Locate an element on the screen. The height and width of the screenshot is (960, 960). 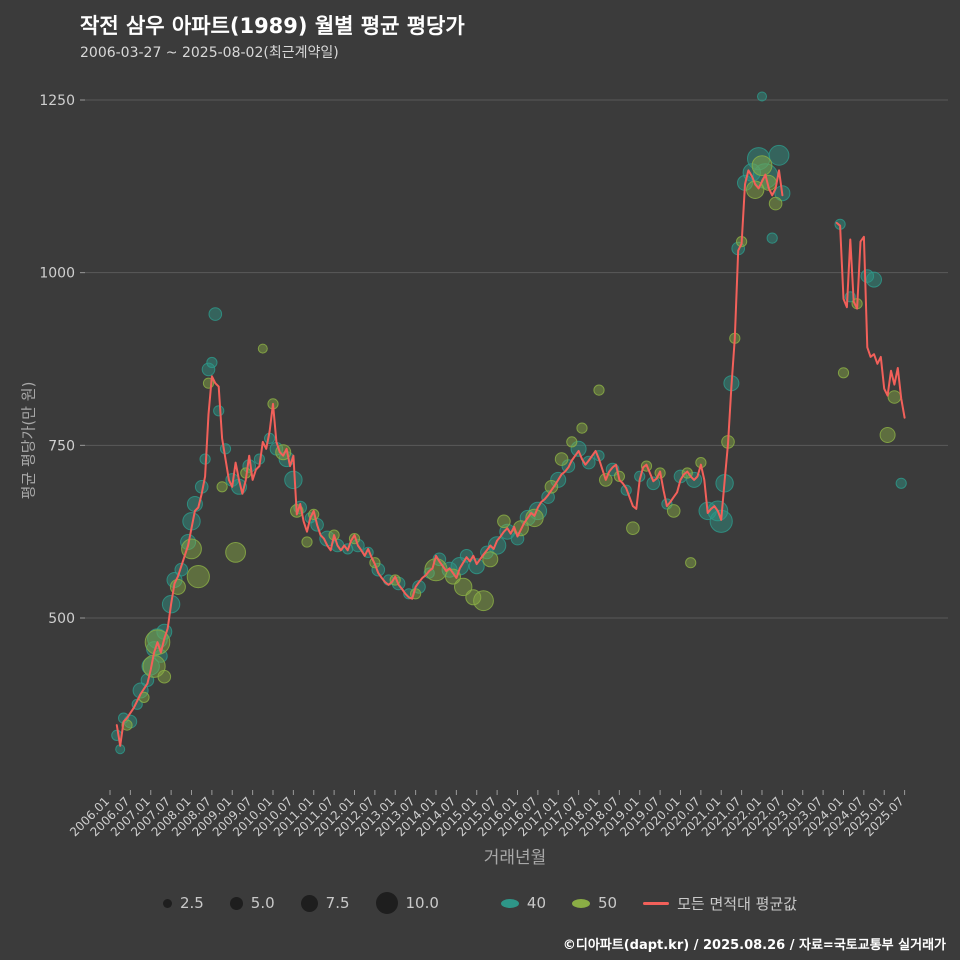
series-legend-label: 40 is located at coordinates (536, 903).